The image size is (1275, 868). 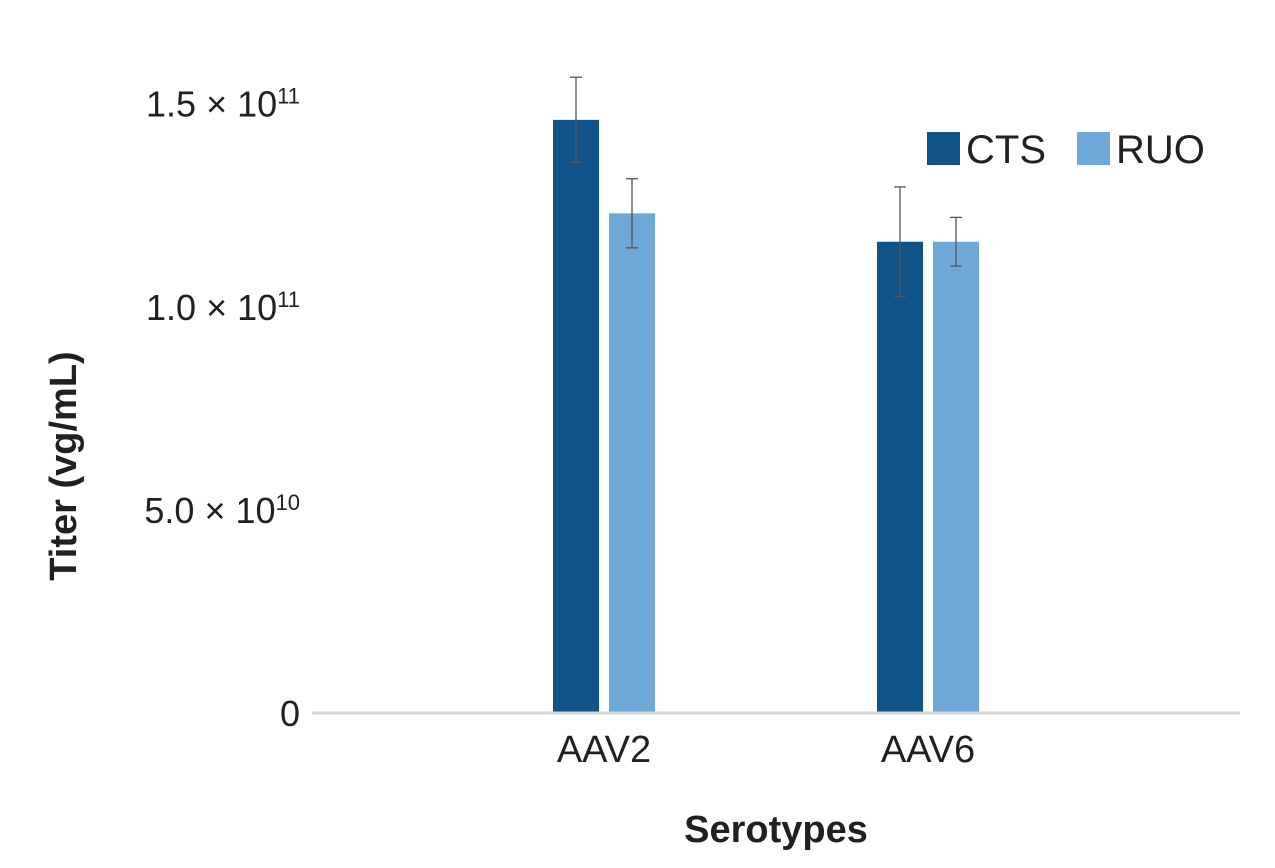 What do you see at coordinates (1066, 150) in the screenshot?
I see `legend: CTS RUO` at bounding box center [1066, 150].